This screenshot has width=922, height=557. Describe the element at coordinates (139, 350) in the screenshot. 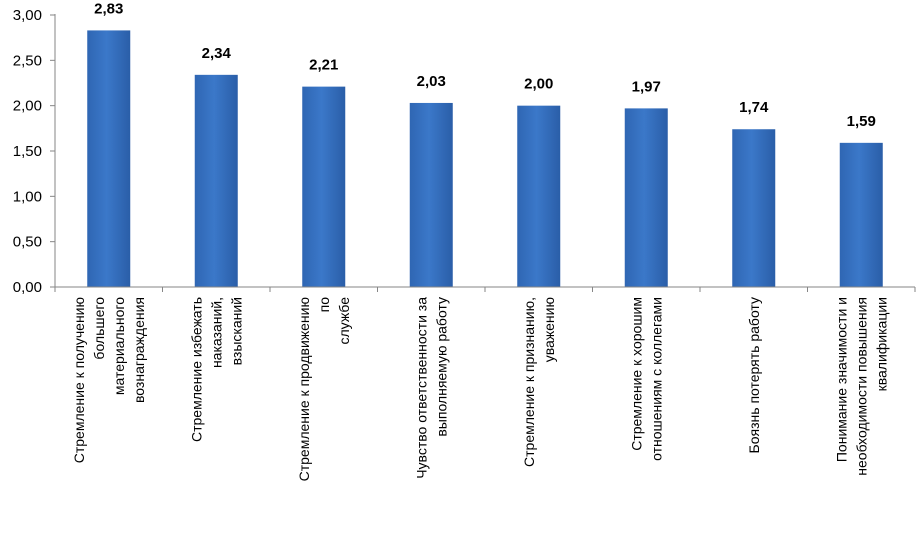

I see `category-label-line: вознаграждения` at that location.